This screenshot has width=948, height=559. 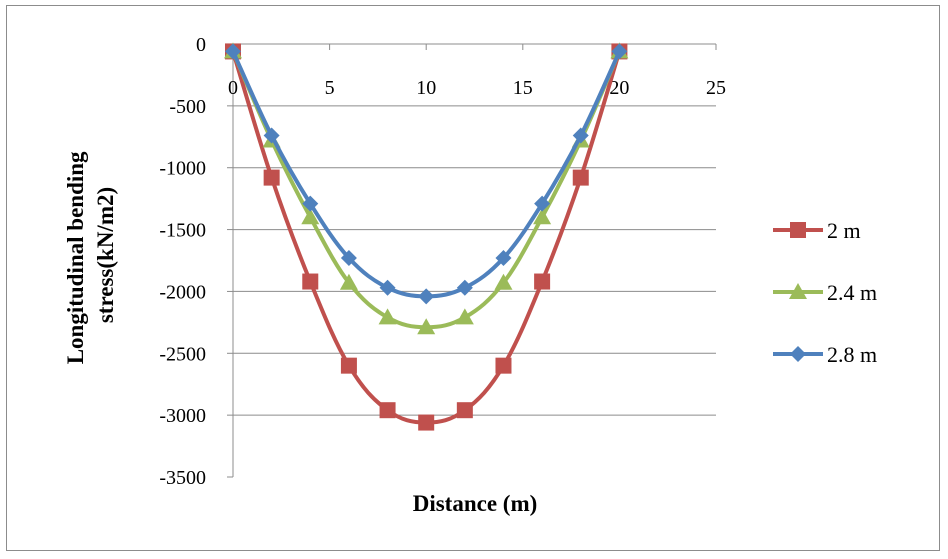 What do you see at coordinates (817, 230) in the screenshot?
I see `legend-item: 2 m` at bounding box center [817, 230].